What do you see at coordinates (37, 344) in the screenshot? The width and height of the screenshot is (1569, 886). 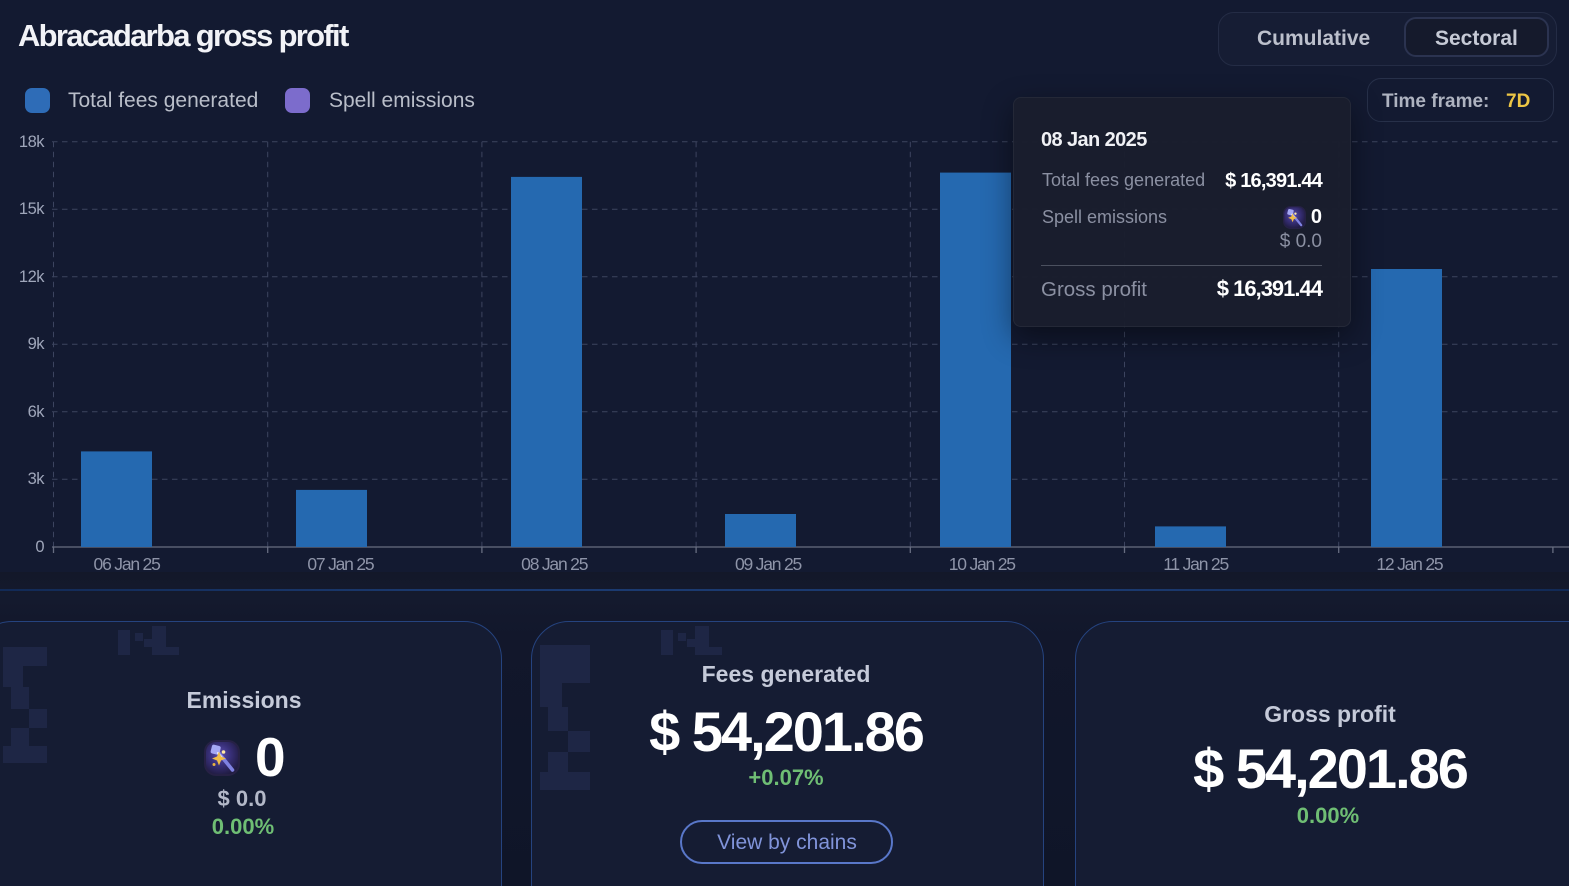 I see `svg-text: 9k` at bounding box center [37, 344].